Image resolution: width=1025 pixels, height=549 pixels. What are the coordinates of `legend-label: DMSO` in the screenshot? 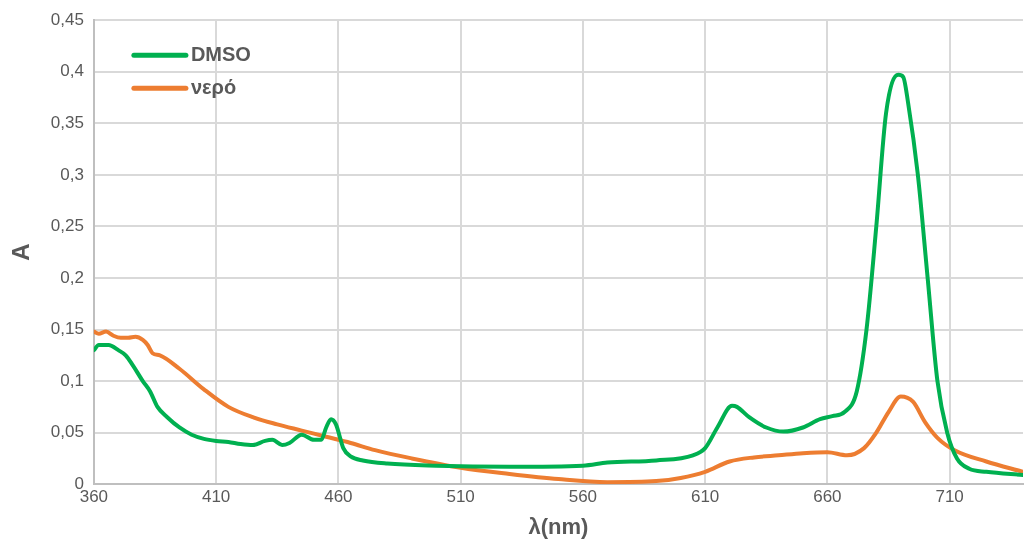 It's located at (220, 53).